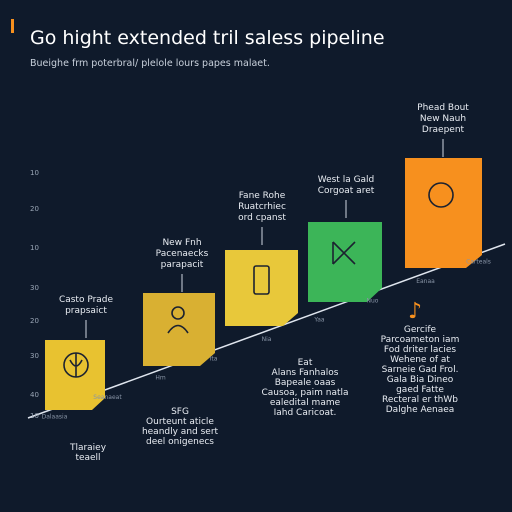 The image size is (512, 512). What do you see at coordinates (478, 262) in the screenshot?
I see `line-label: Carteals` at bounding box center [478, 262].